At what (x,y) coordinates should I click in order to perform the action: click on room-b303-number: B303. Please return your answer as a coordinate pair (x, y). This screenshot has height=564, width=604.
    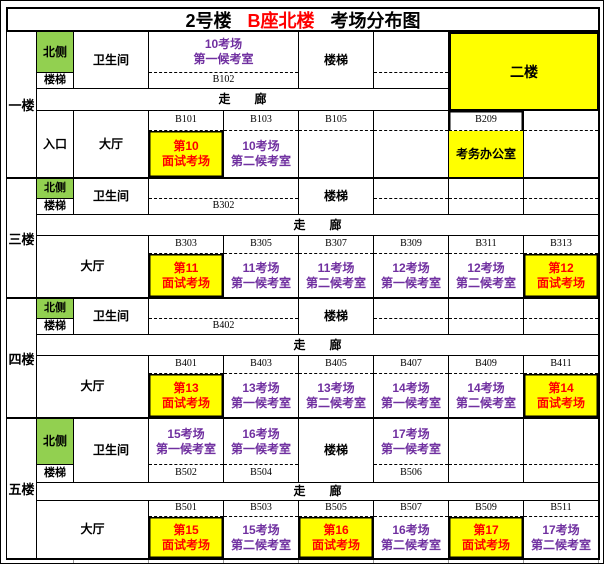
    Looking at the image, I should click on (186, 245).